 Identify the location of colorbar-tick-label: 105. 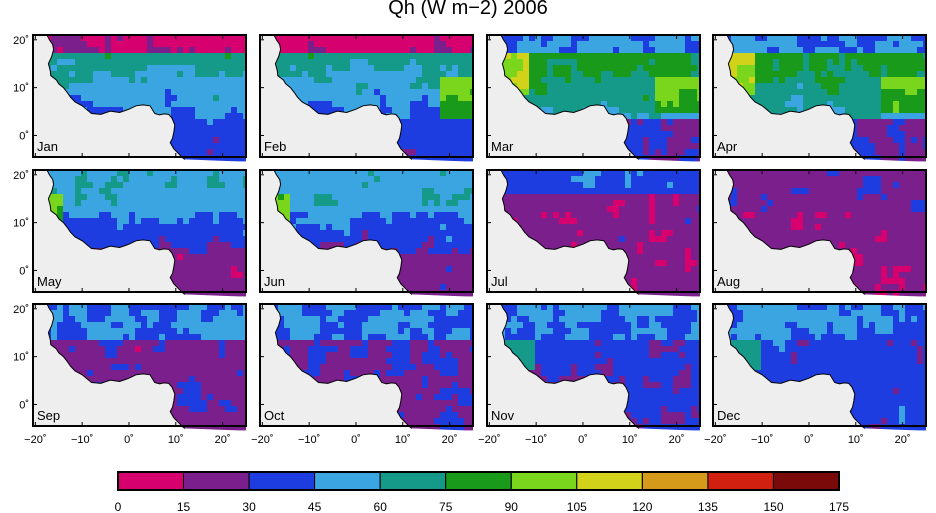
(577, 506).